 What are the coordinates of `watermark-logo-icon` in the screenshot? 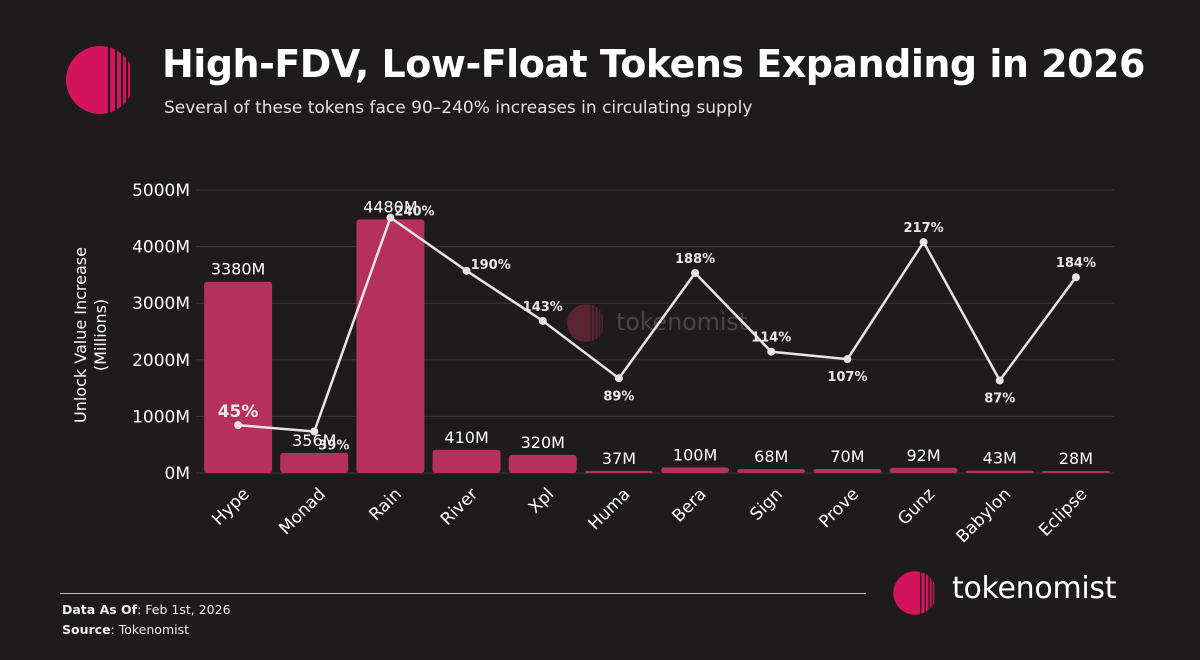 It's located at (585, 323).